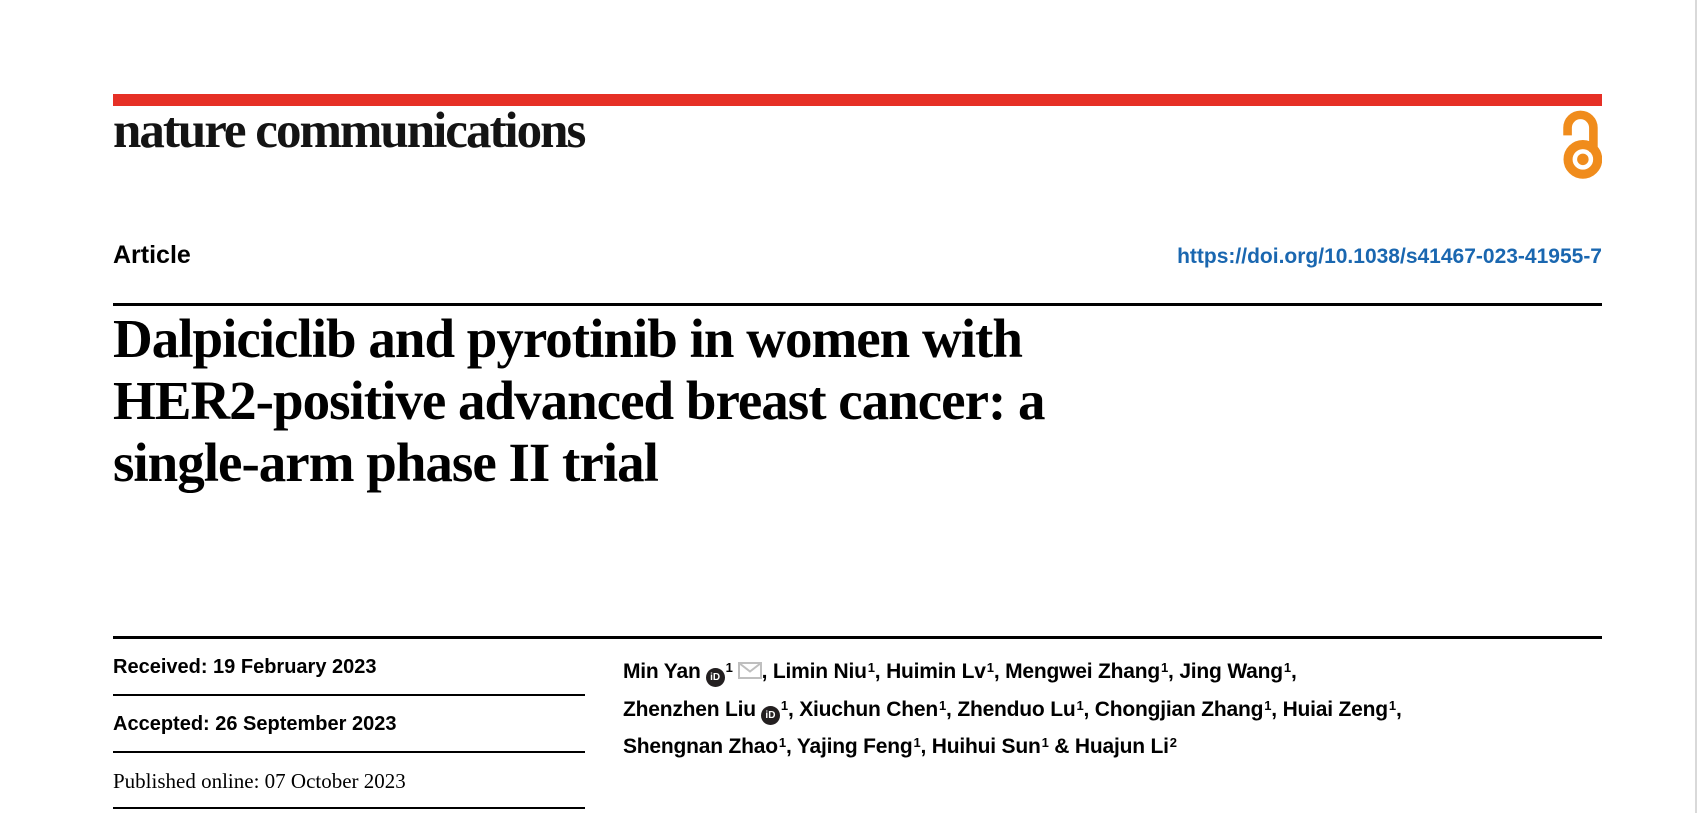 The image size is (1701, 813). Describe the element at coordinates (692, 673) in the screenshot. I see `author: Min Yan iD1` at that location.